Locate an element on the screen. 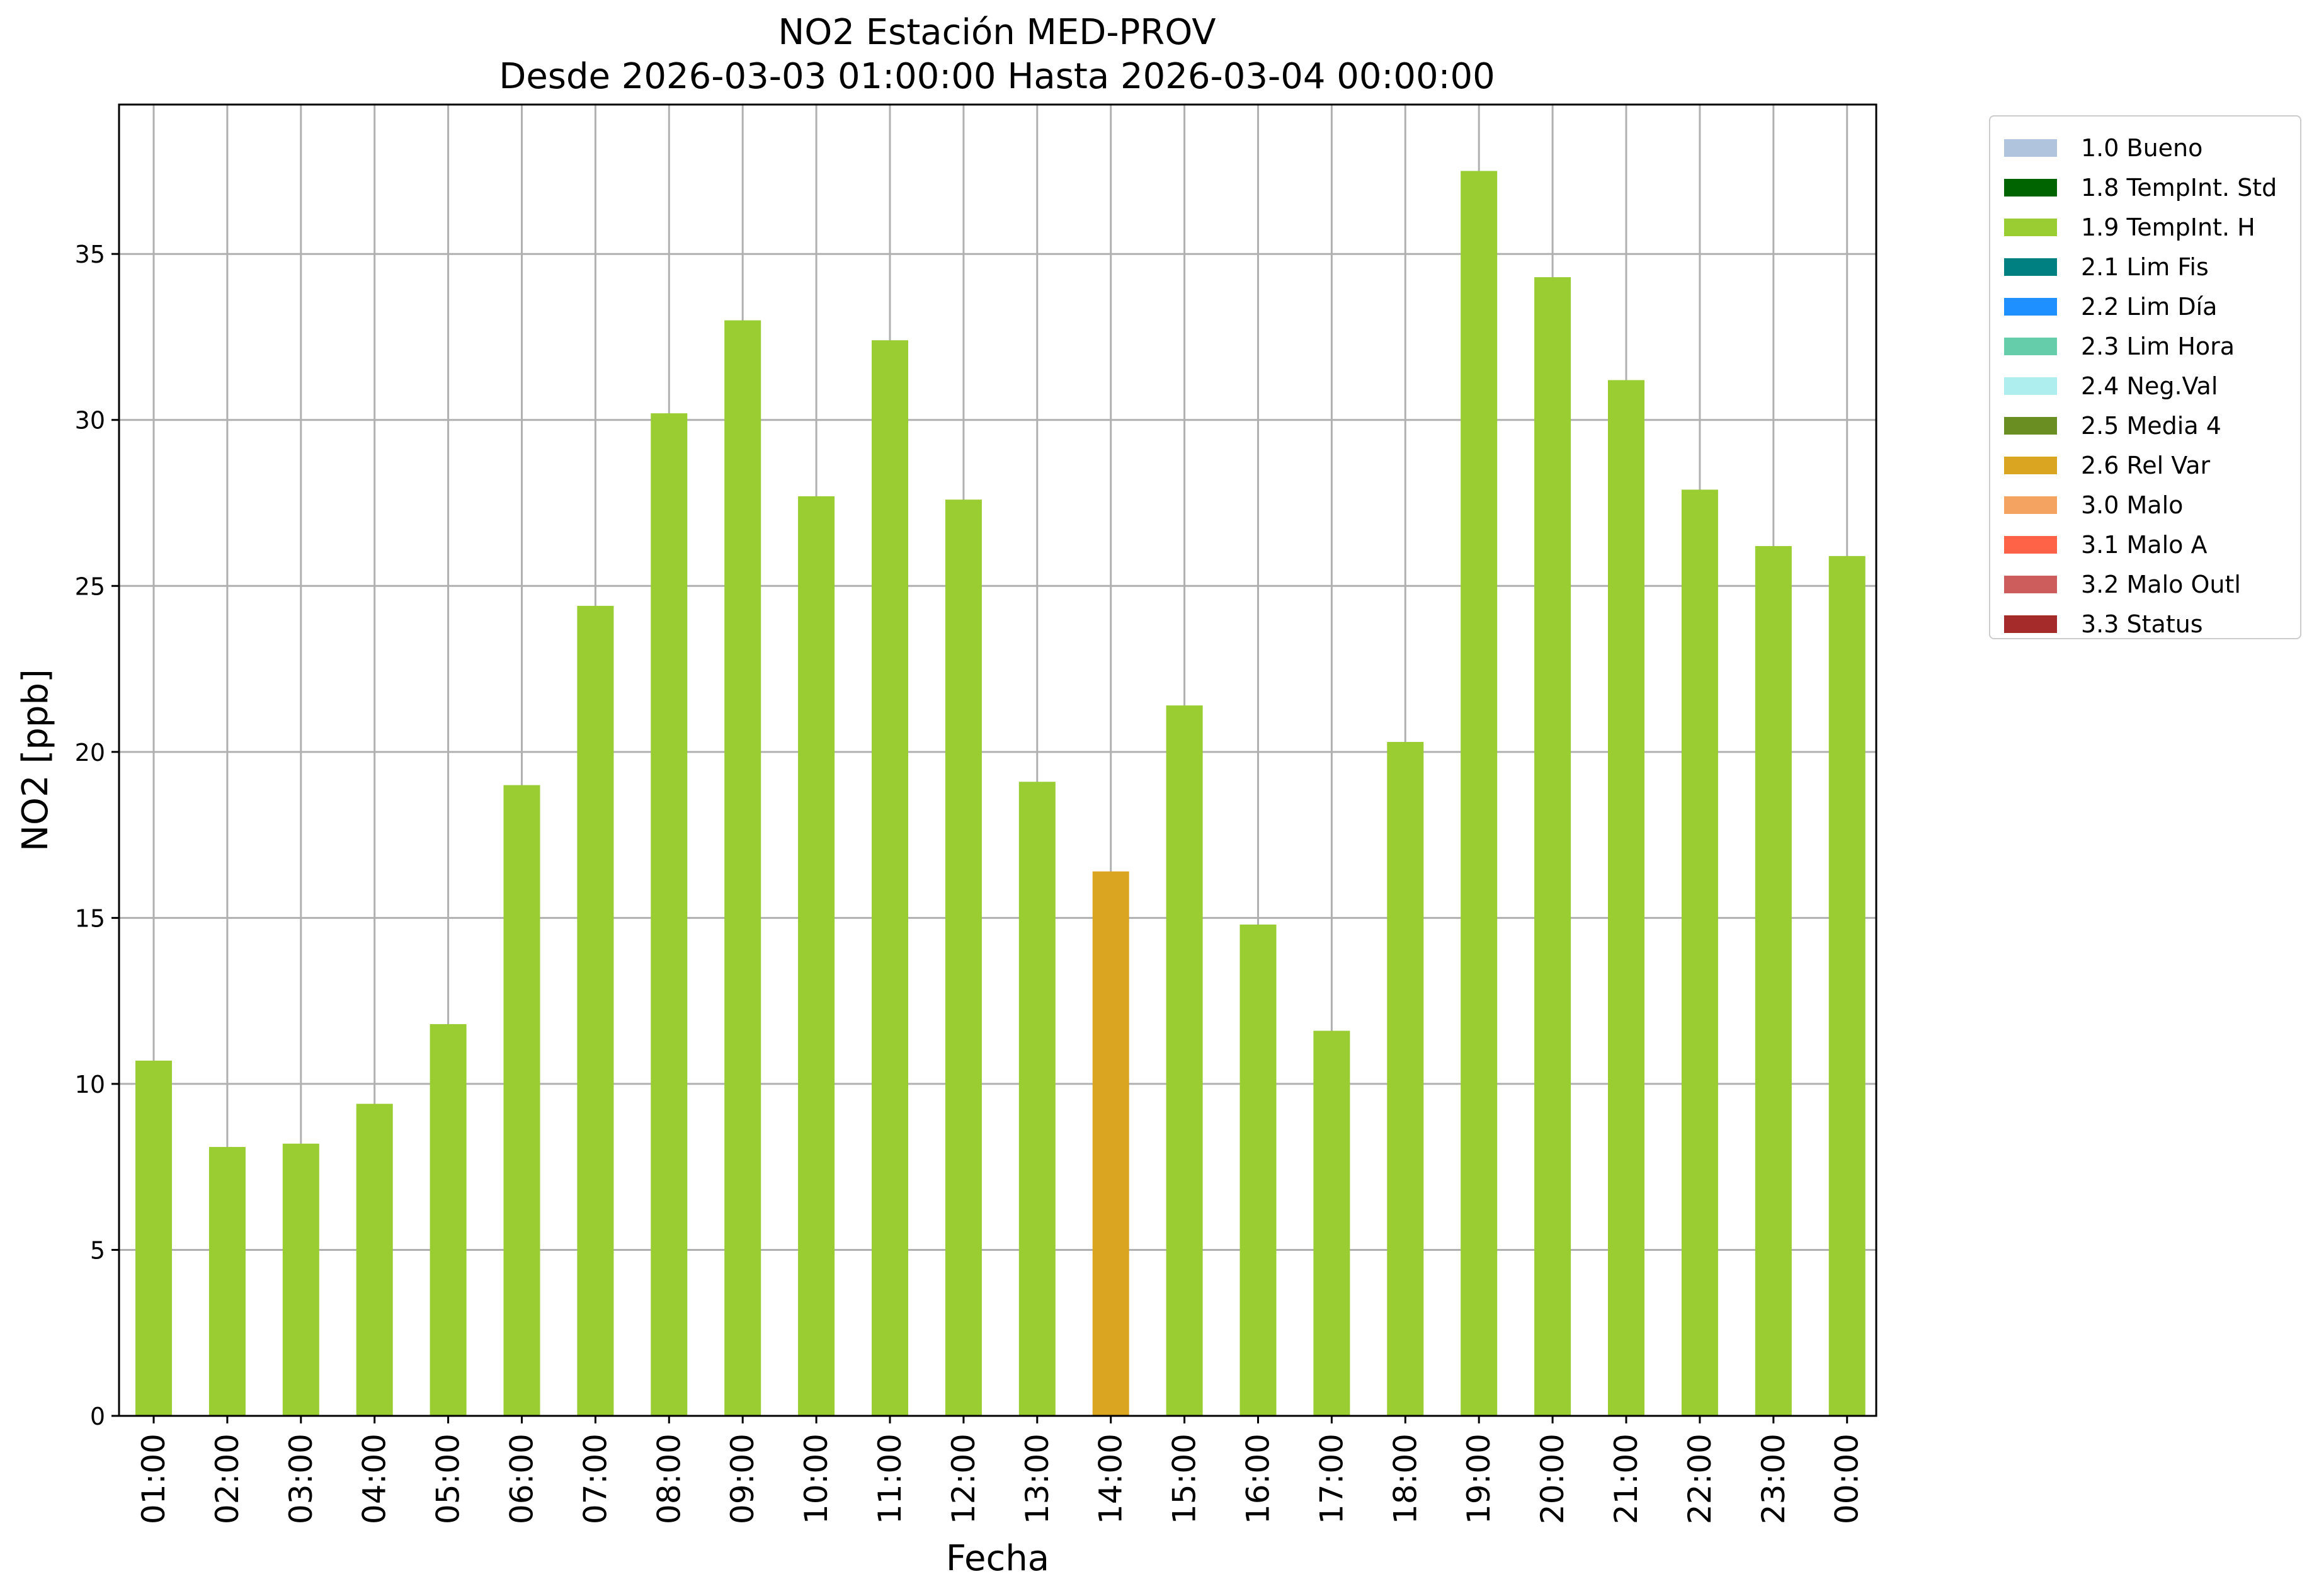  legend-item: 1.9 TempInt. H is located at coordinates (2149, 227).